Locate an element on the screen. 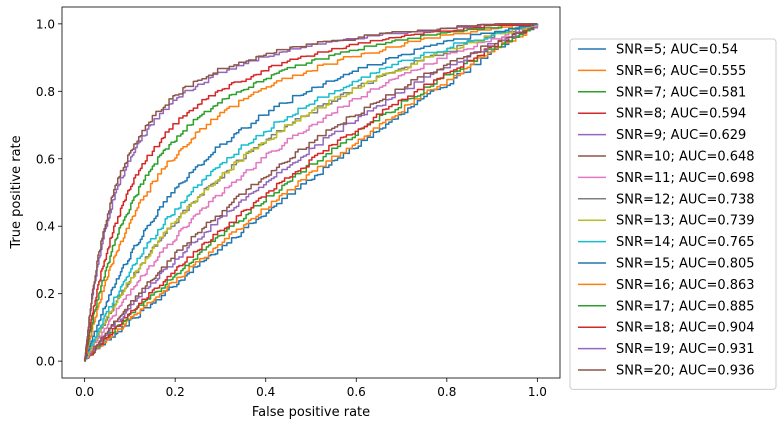 This screenshot has width=784, height=436. x-tick-label: 1.0 is located at coordinates (537, 392).